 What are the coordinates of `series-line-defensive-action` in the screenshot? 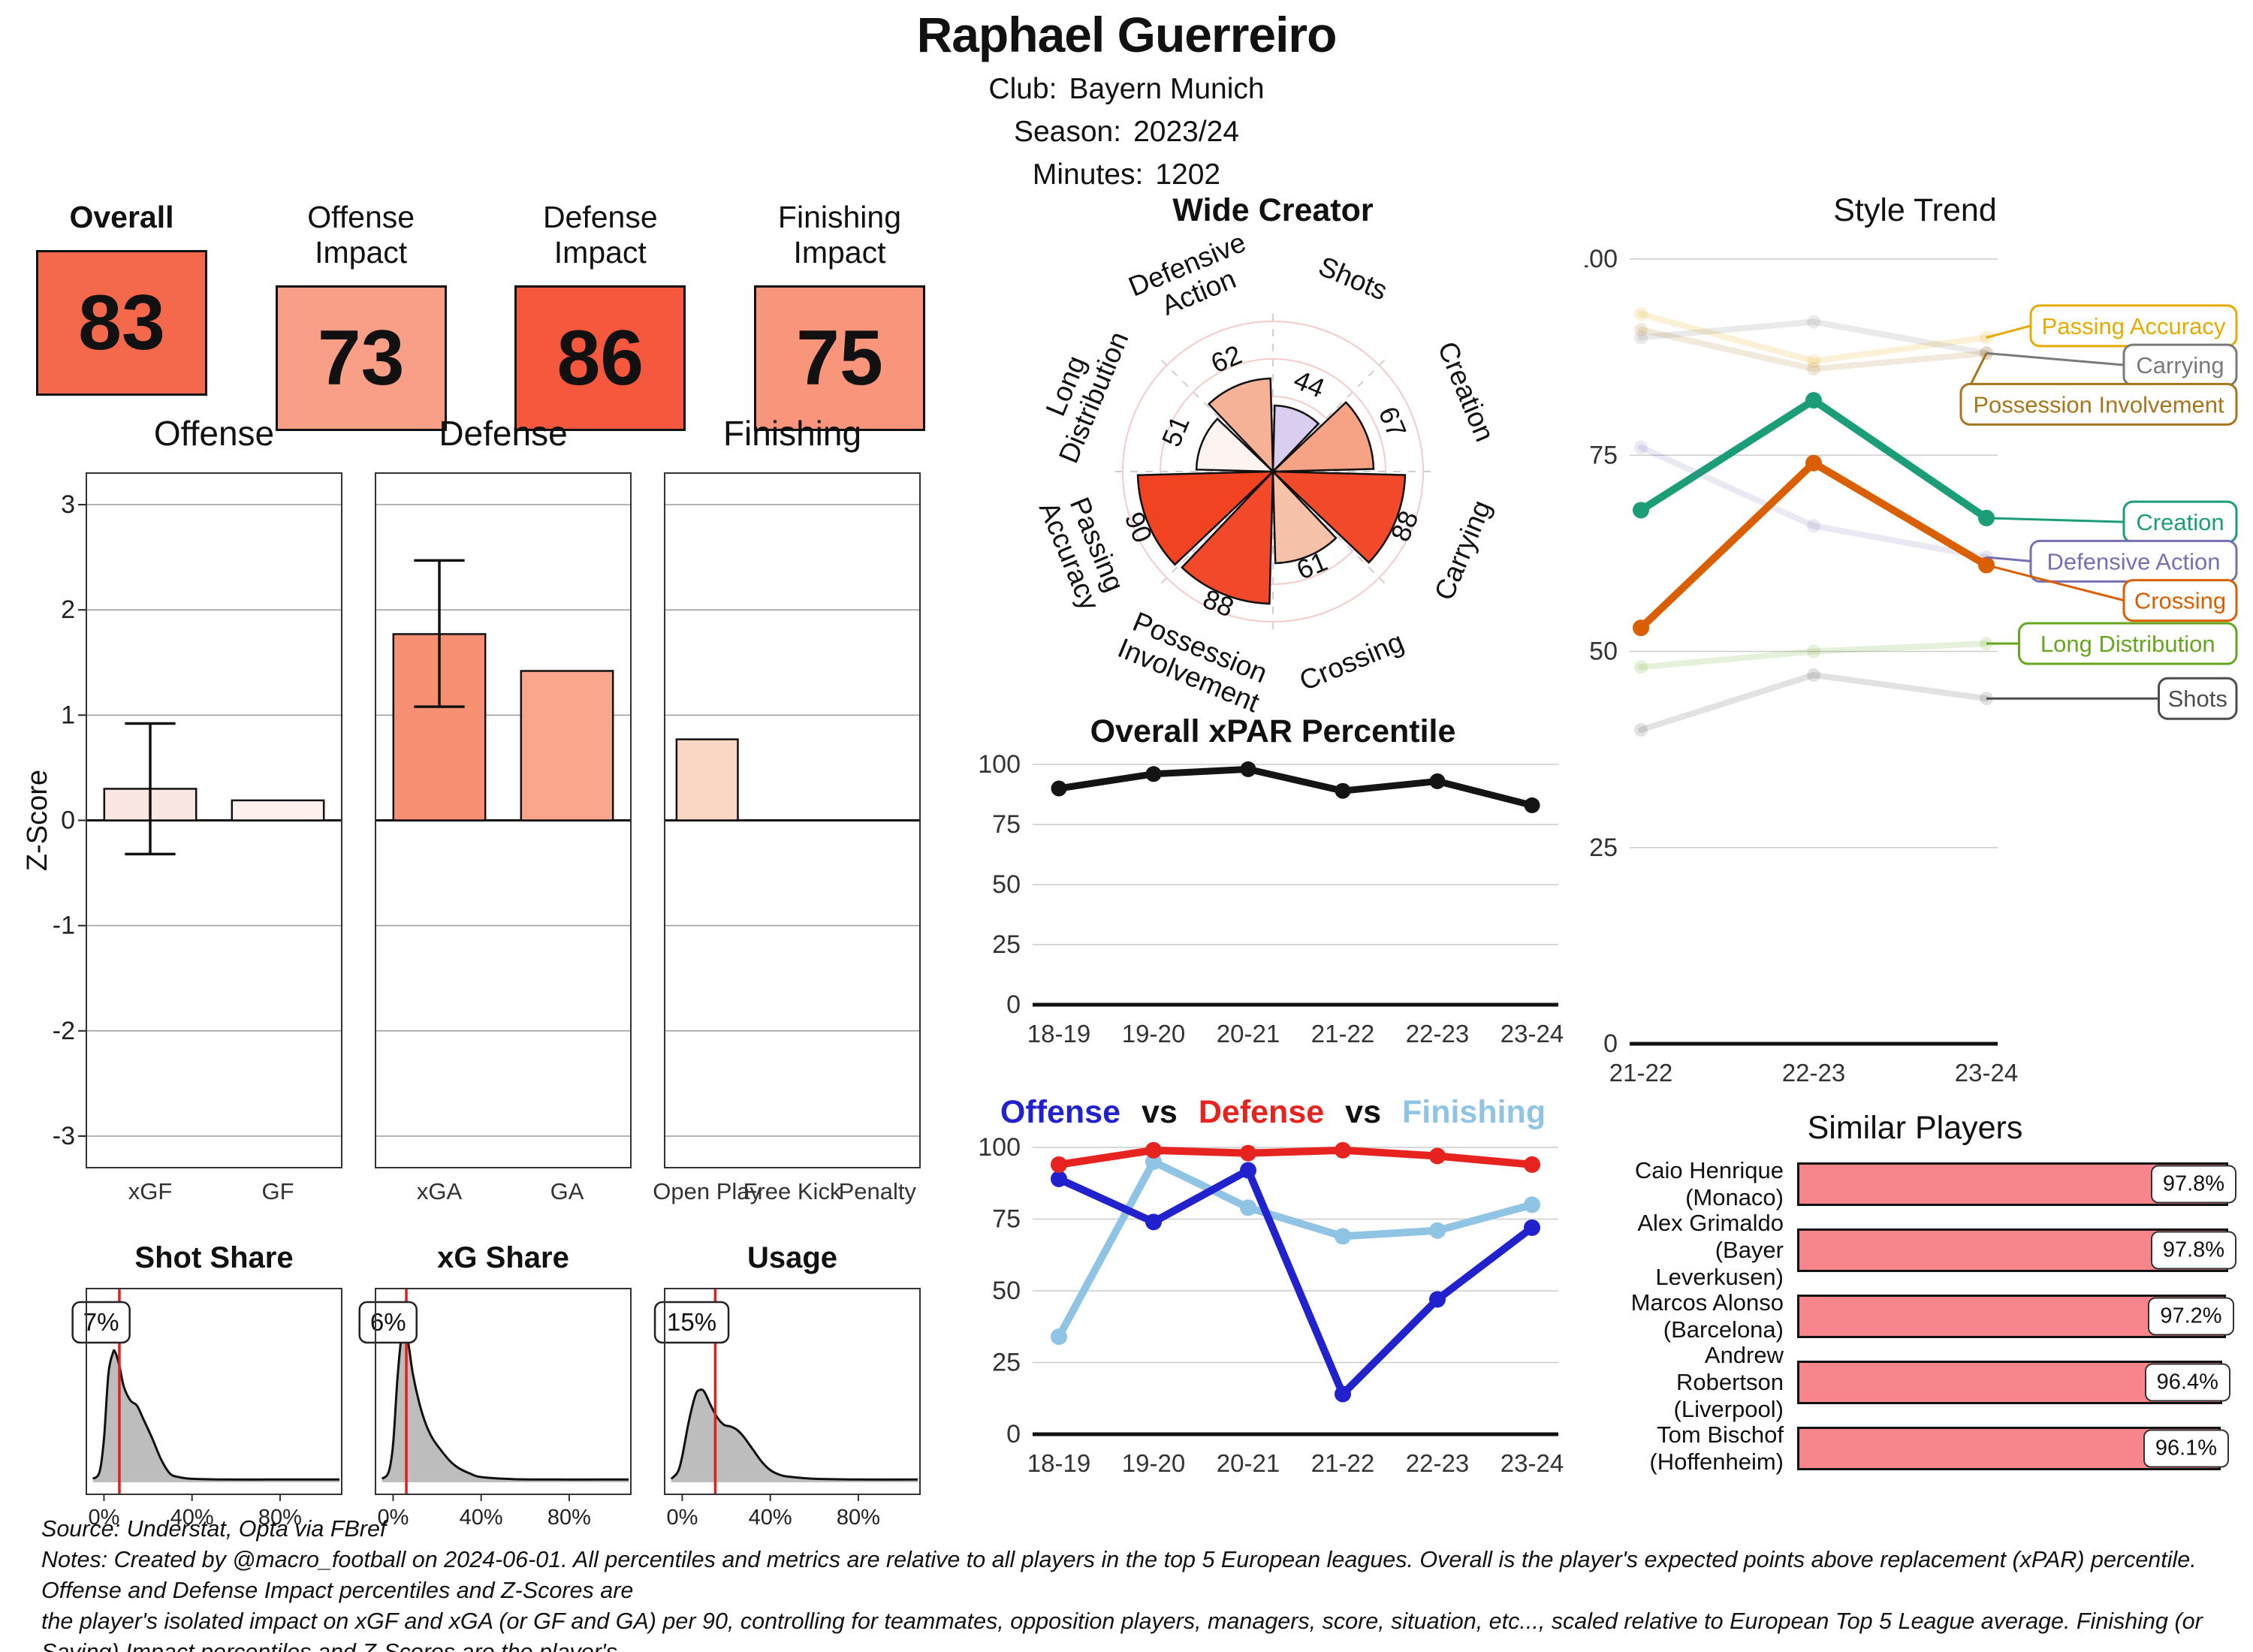 It's located at (1813, 502).